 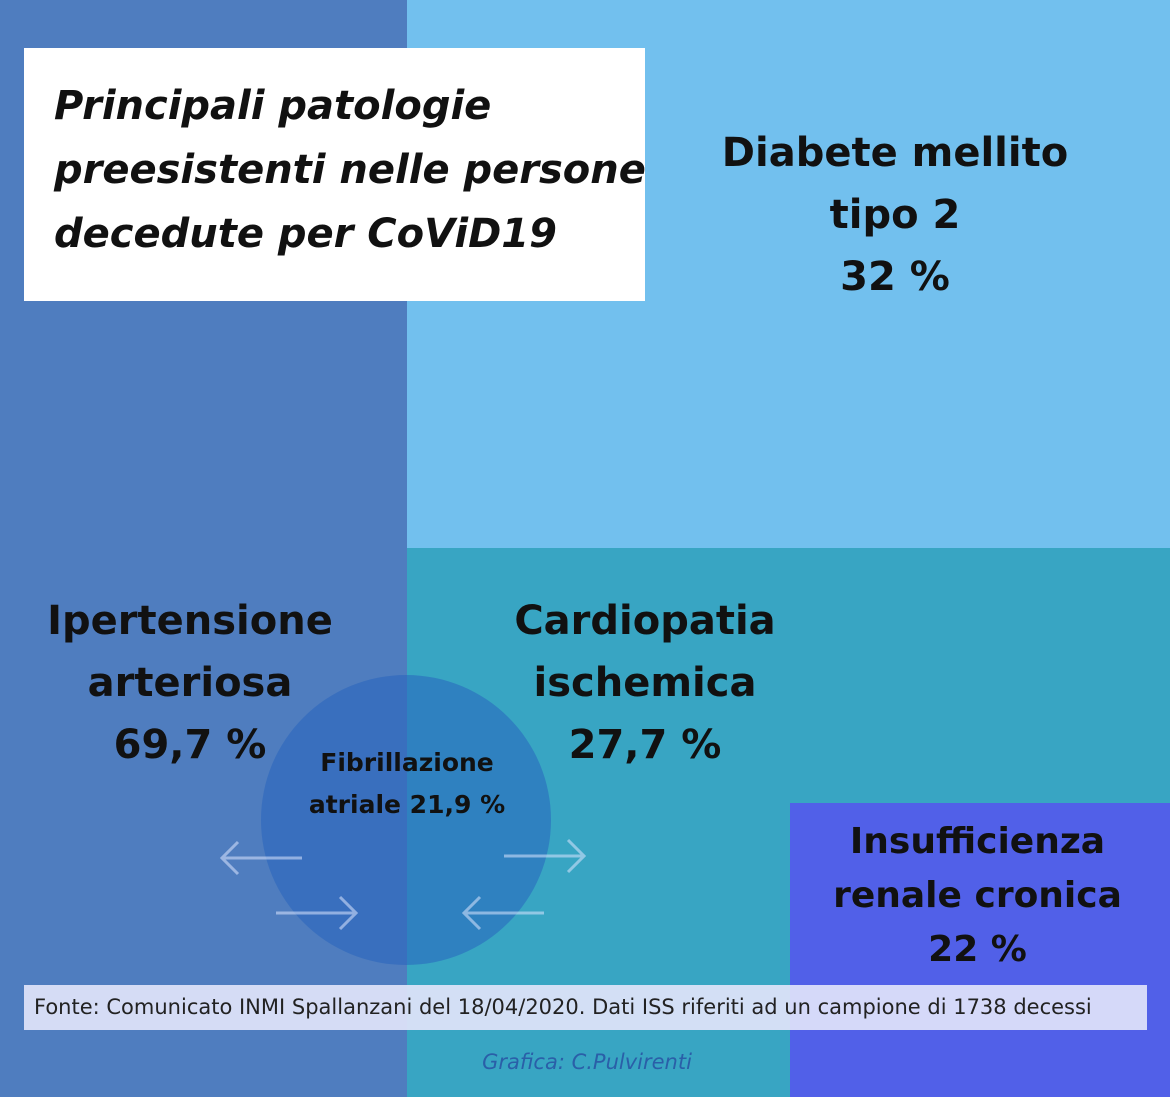 What do you see at coordinates (407, 762) in the screenshot?
I see `fibrillazione-name-line-1: Fibrillazione` at bounding box center [407, 762].